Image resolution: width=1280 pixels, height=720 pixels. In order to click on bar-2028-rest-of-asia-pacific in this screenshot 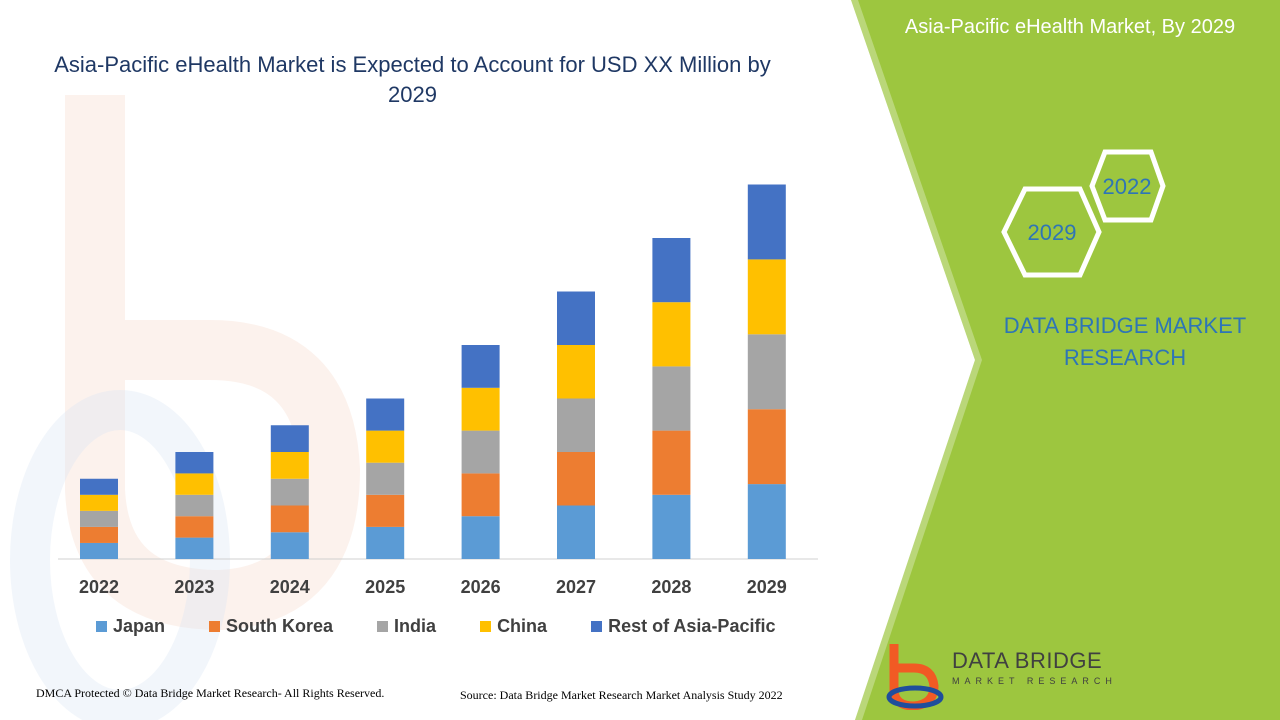, I will do `click(671, 270)`.